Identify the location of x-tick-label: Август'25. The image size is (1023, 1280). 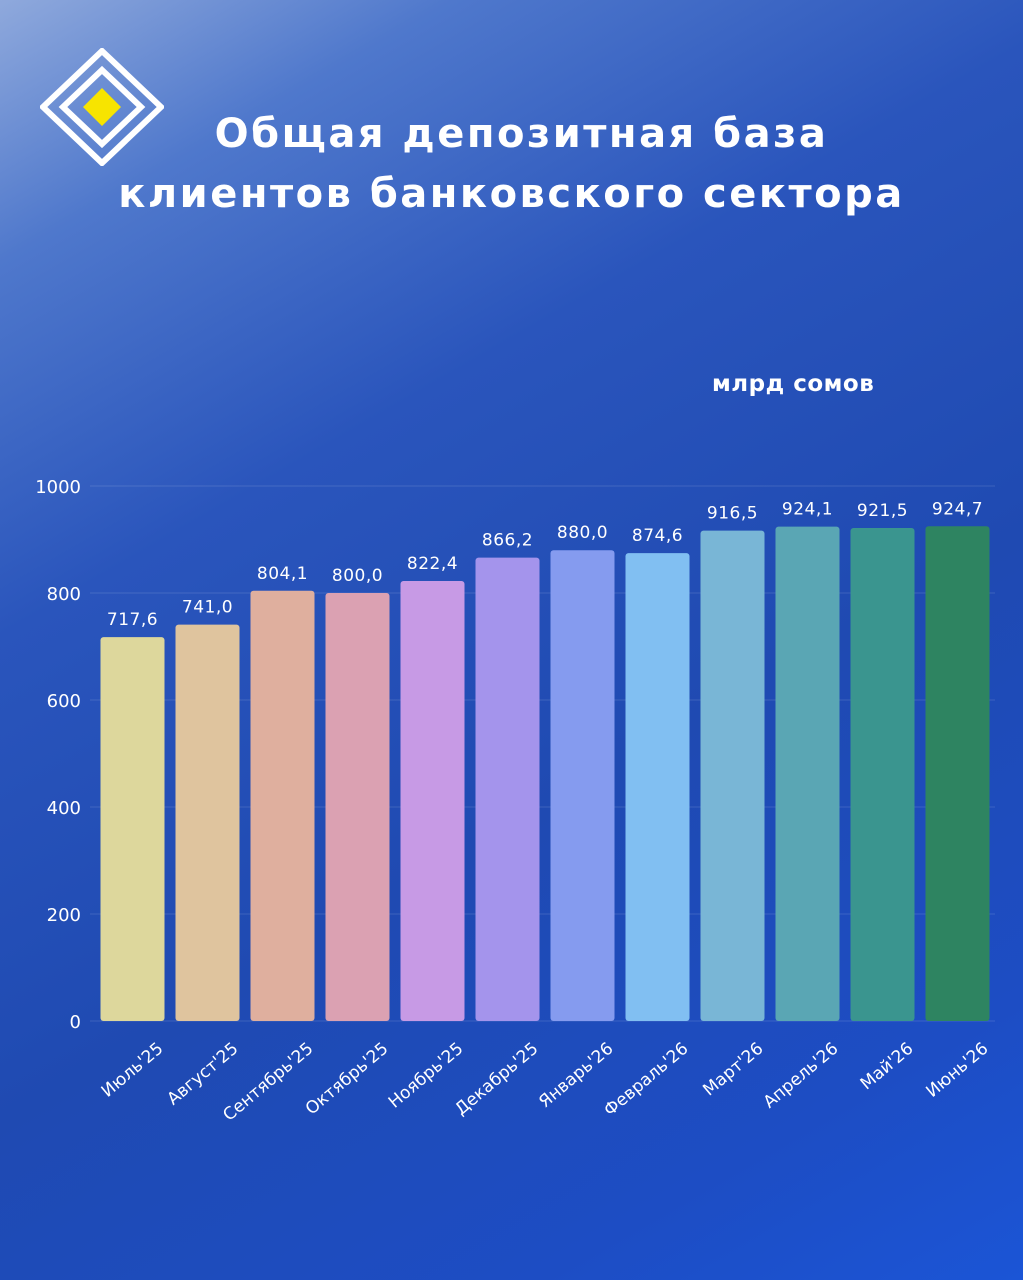
(203, 1074).